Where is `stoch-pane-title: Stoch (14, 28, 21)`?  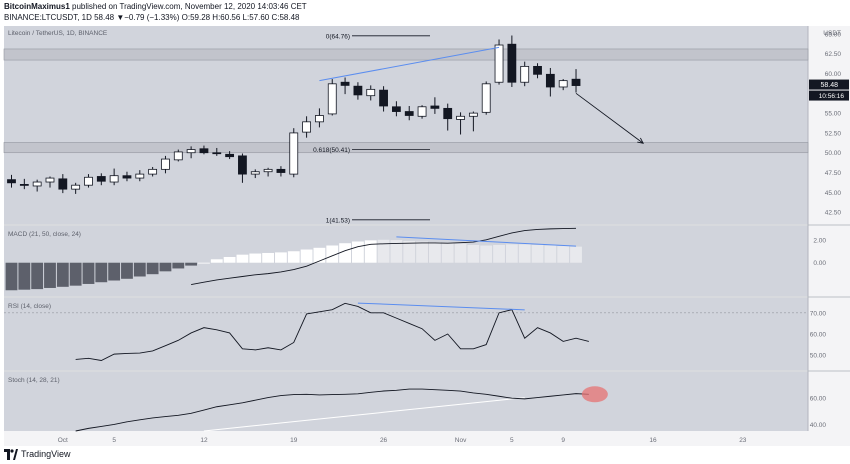
stoch-pane-title: Stoch (14, 28, 21) is located at coordinates (34, 380).